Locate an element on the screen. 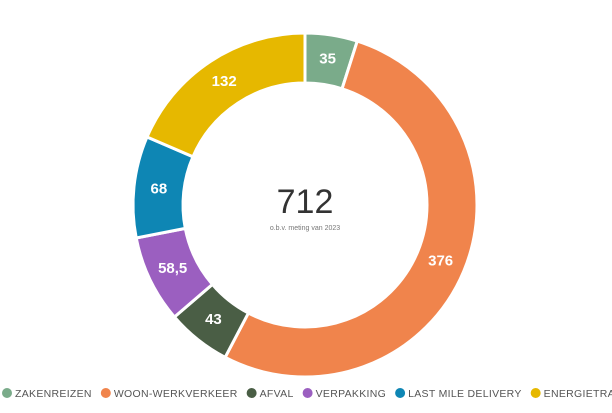 This screenshot has height=413, width=612. legend-label: WOON-WERKVERKEER is located at coordinates (176, 394).